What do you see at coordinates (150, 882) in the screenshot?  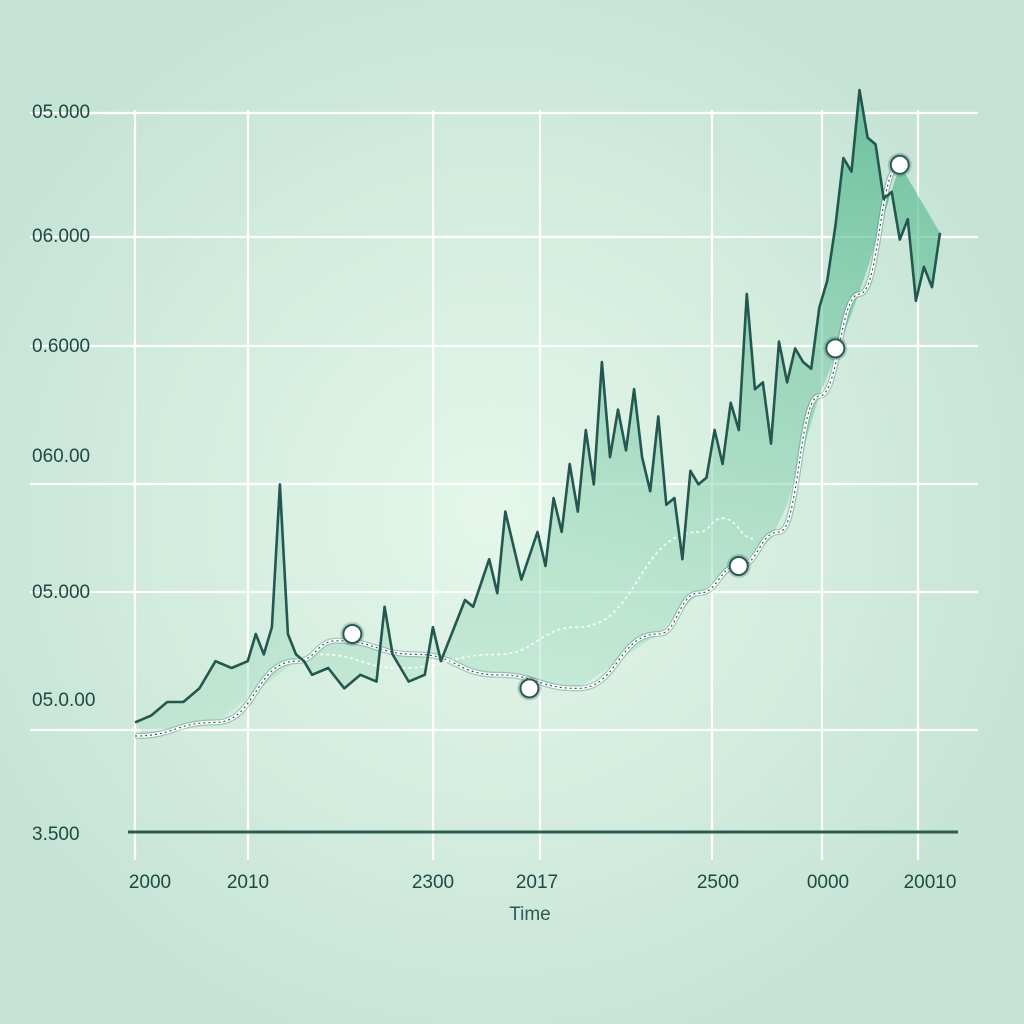 I see `x-tick-label: 2000` at bounding box center [150, 882].